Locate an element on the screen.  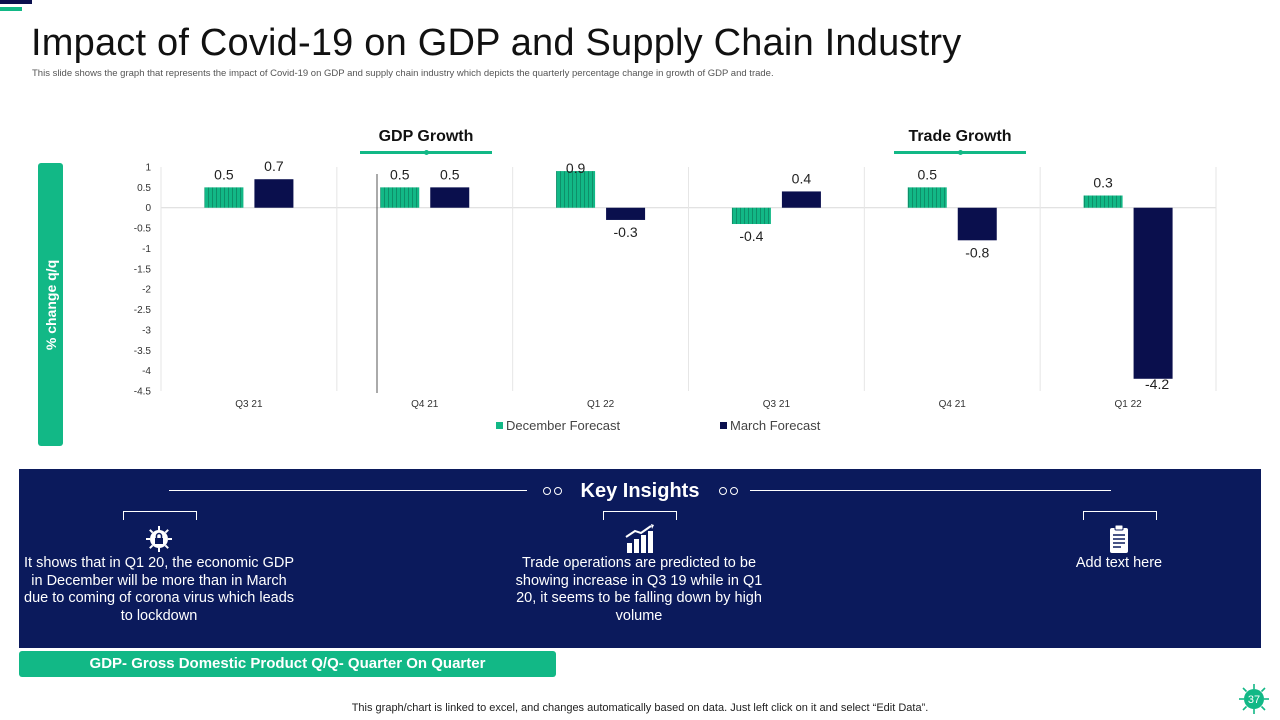
y-tick-label: -4.5 is located at coordinates (143, 392).